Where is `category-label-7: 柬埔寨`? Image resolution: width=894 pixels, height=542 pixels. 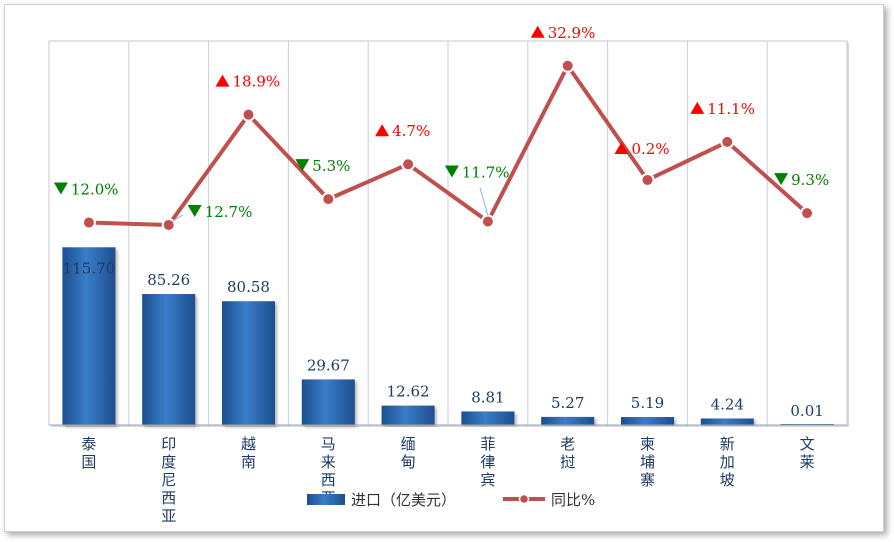 category-label-7: 柬埔寨 is located at coordinates (647, 462).